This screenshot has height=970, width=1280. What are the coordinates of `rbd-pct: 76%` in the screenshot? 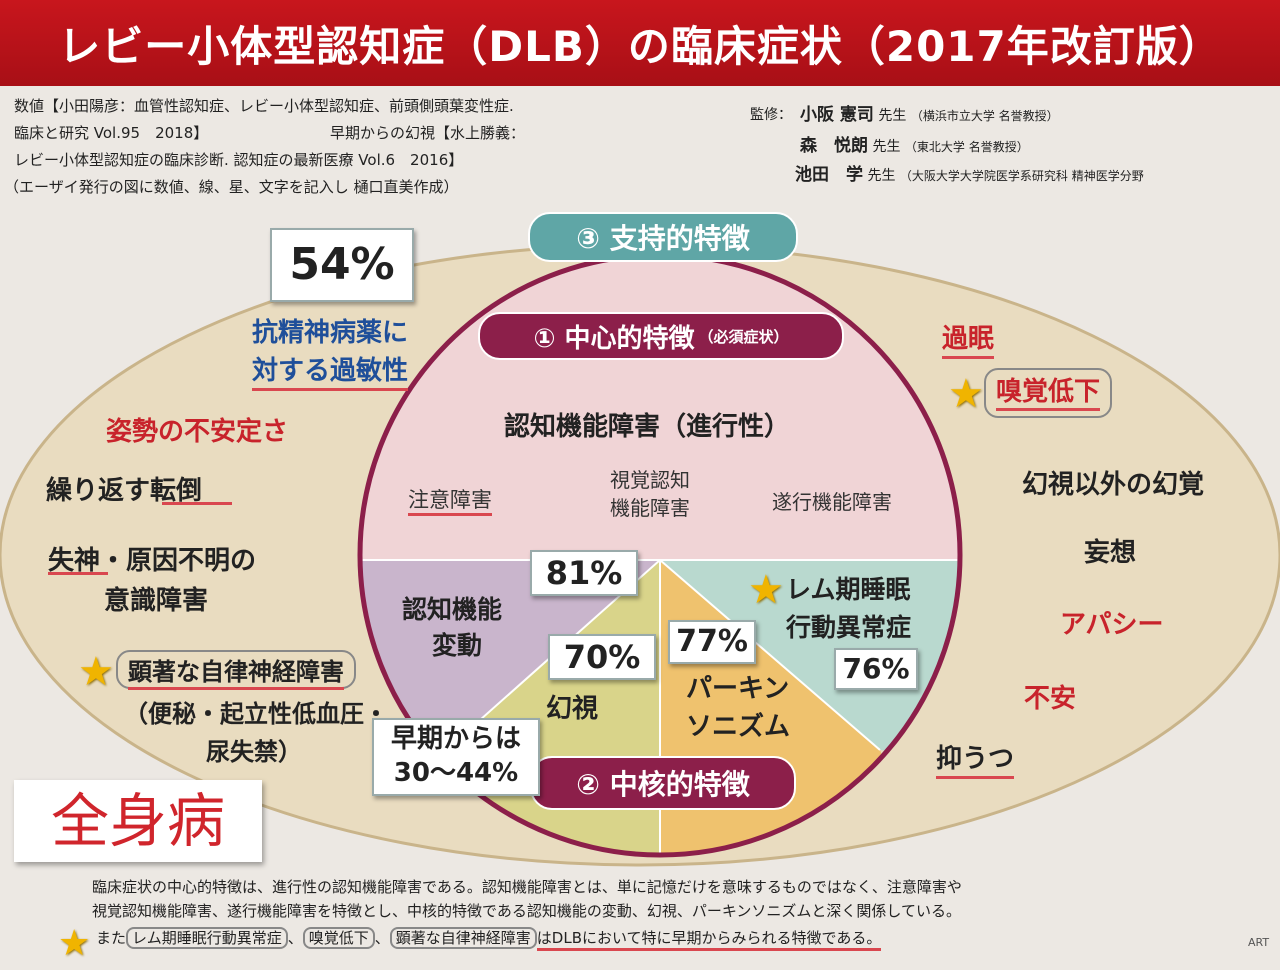 It's located at (876, 669).